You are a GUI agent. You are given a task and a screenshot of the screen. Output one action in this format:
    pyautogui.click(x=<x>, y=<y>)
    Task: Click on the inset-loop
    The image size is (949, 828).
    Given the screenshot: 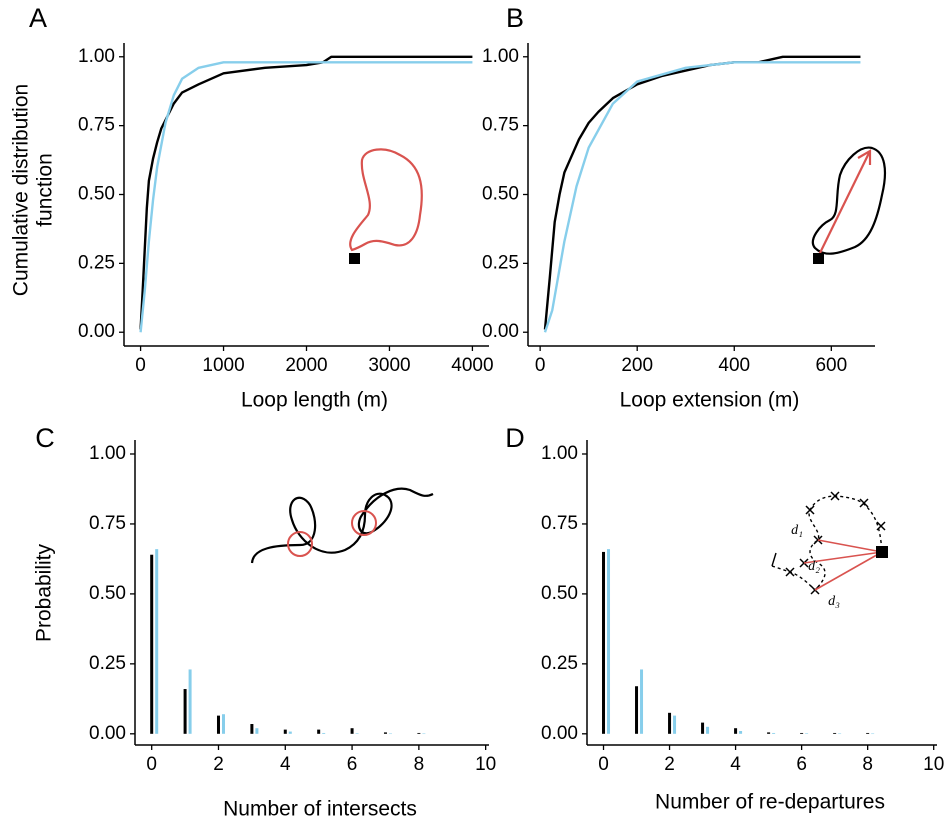 What is the action you would take?
    pyautogui.click(x=386, y=206)
    